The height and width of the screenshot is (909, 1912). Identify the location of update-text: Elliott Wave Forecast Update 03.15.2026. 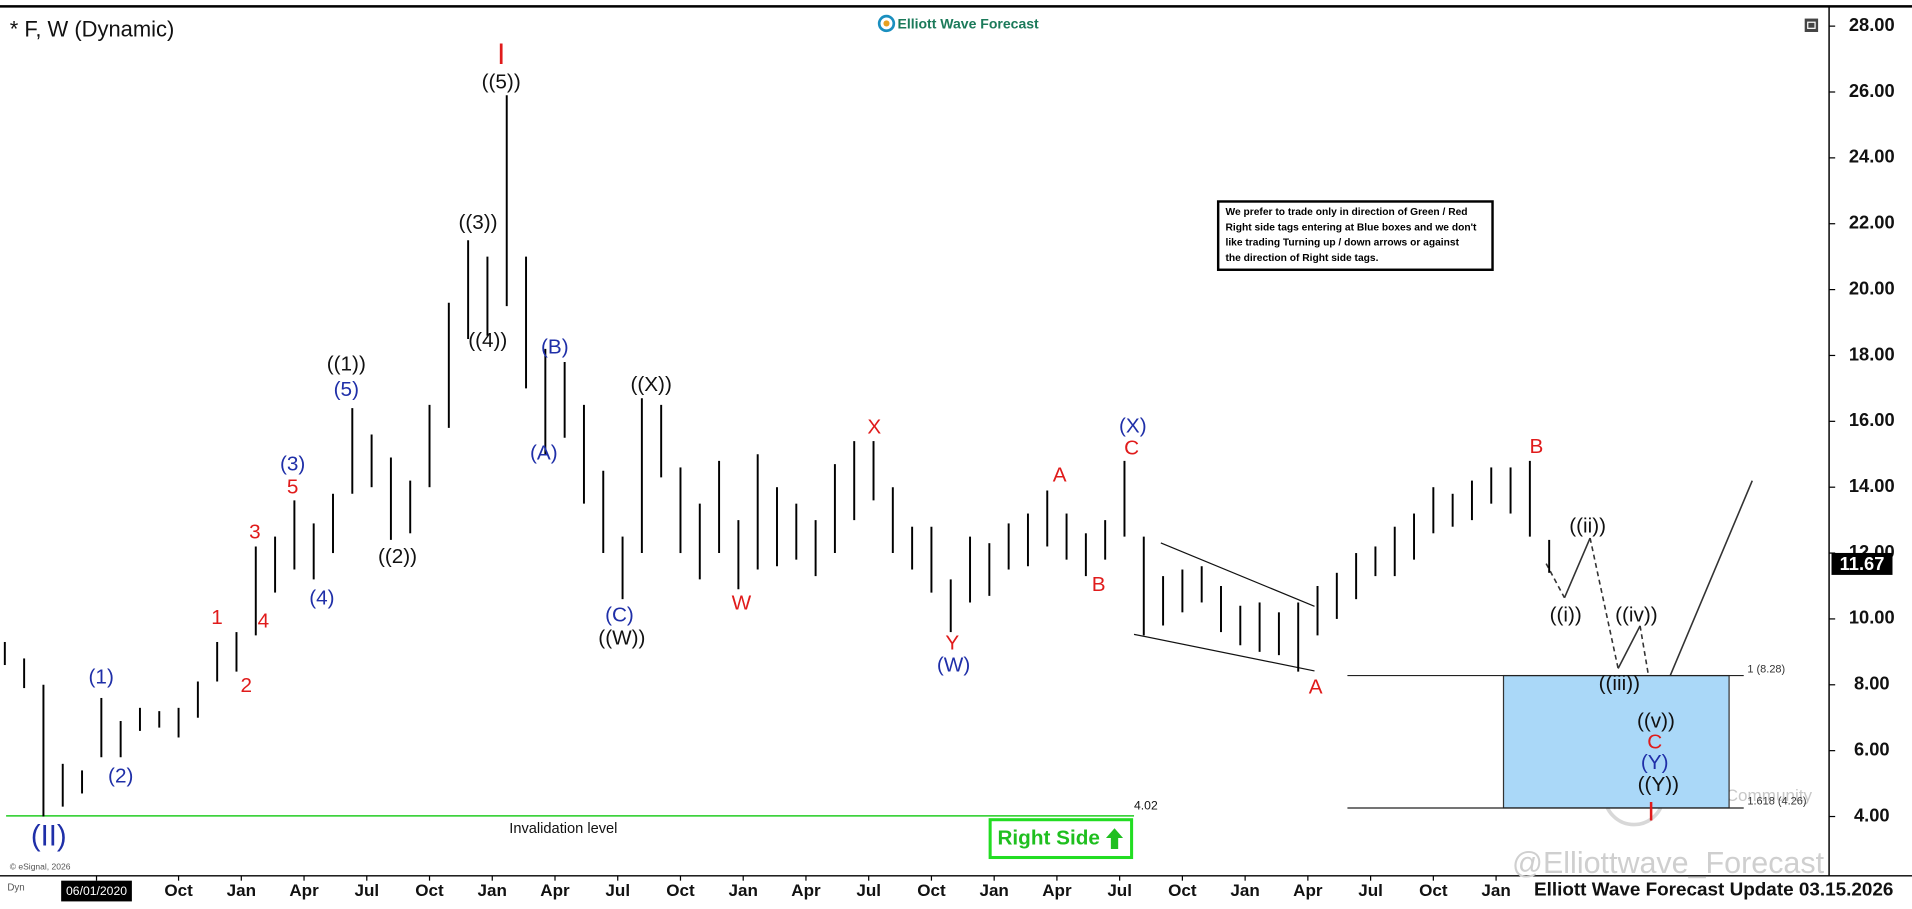
(1713, 889).